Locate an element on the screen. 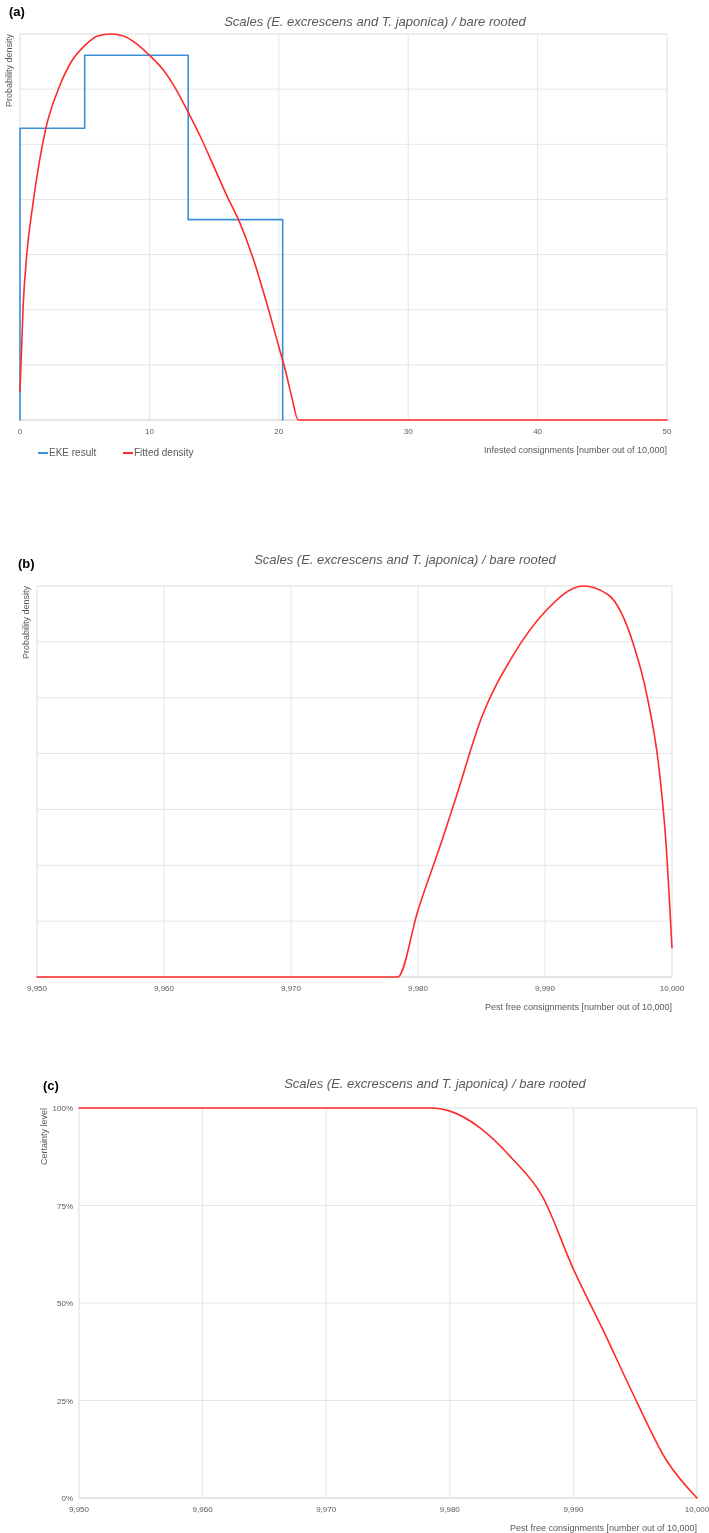 This screenshot has width=709, height=1533. y-tick-label: 25% is located at coordinates (64, 1401).